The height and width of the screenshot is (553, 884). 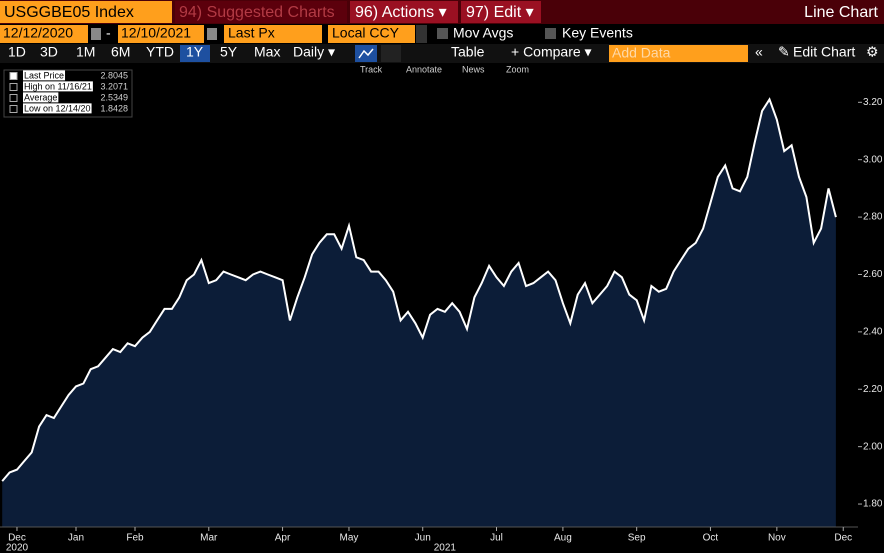 What do you see at coordinates (391, 53) in the screenshot?
I see `bar-icon` at bounding box center [391, 53].